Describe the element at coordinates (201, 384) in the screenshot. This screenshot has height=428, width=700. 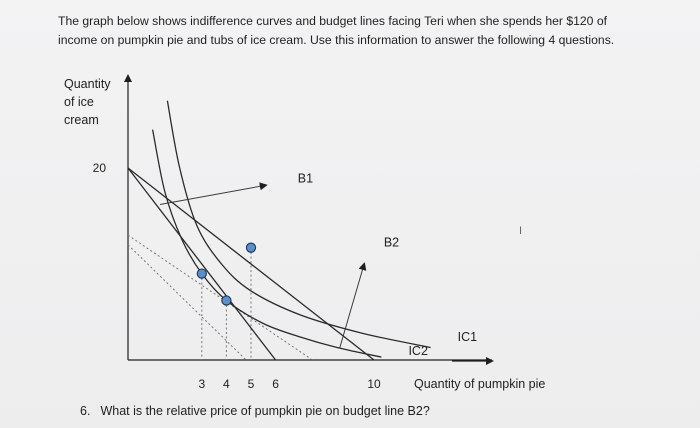
I see `x-tick-label-3: 3` at that location.